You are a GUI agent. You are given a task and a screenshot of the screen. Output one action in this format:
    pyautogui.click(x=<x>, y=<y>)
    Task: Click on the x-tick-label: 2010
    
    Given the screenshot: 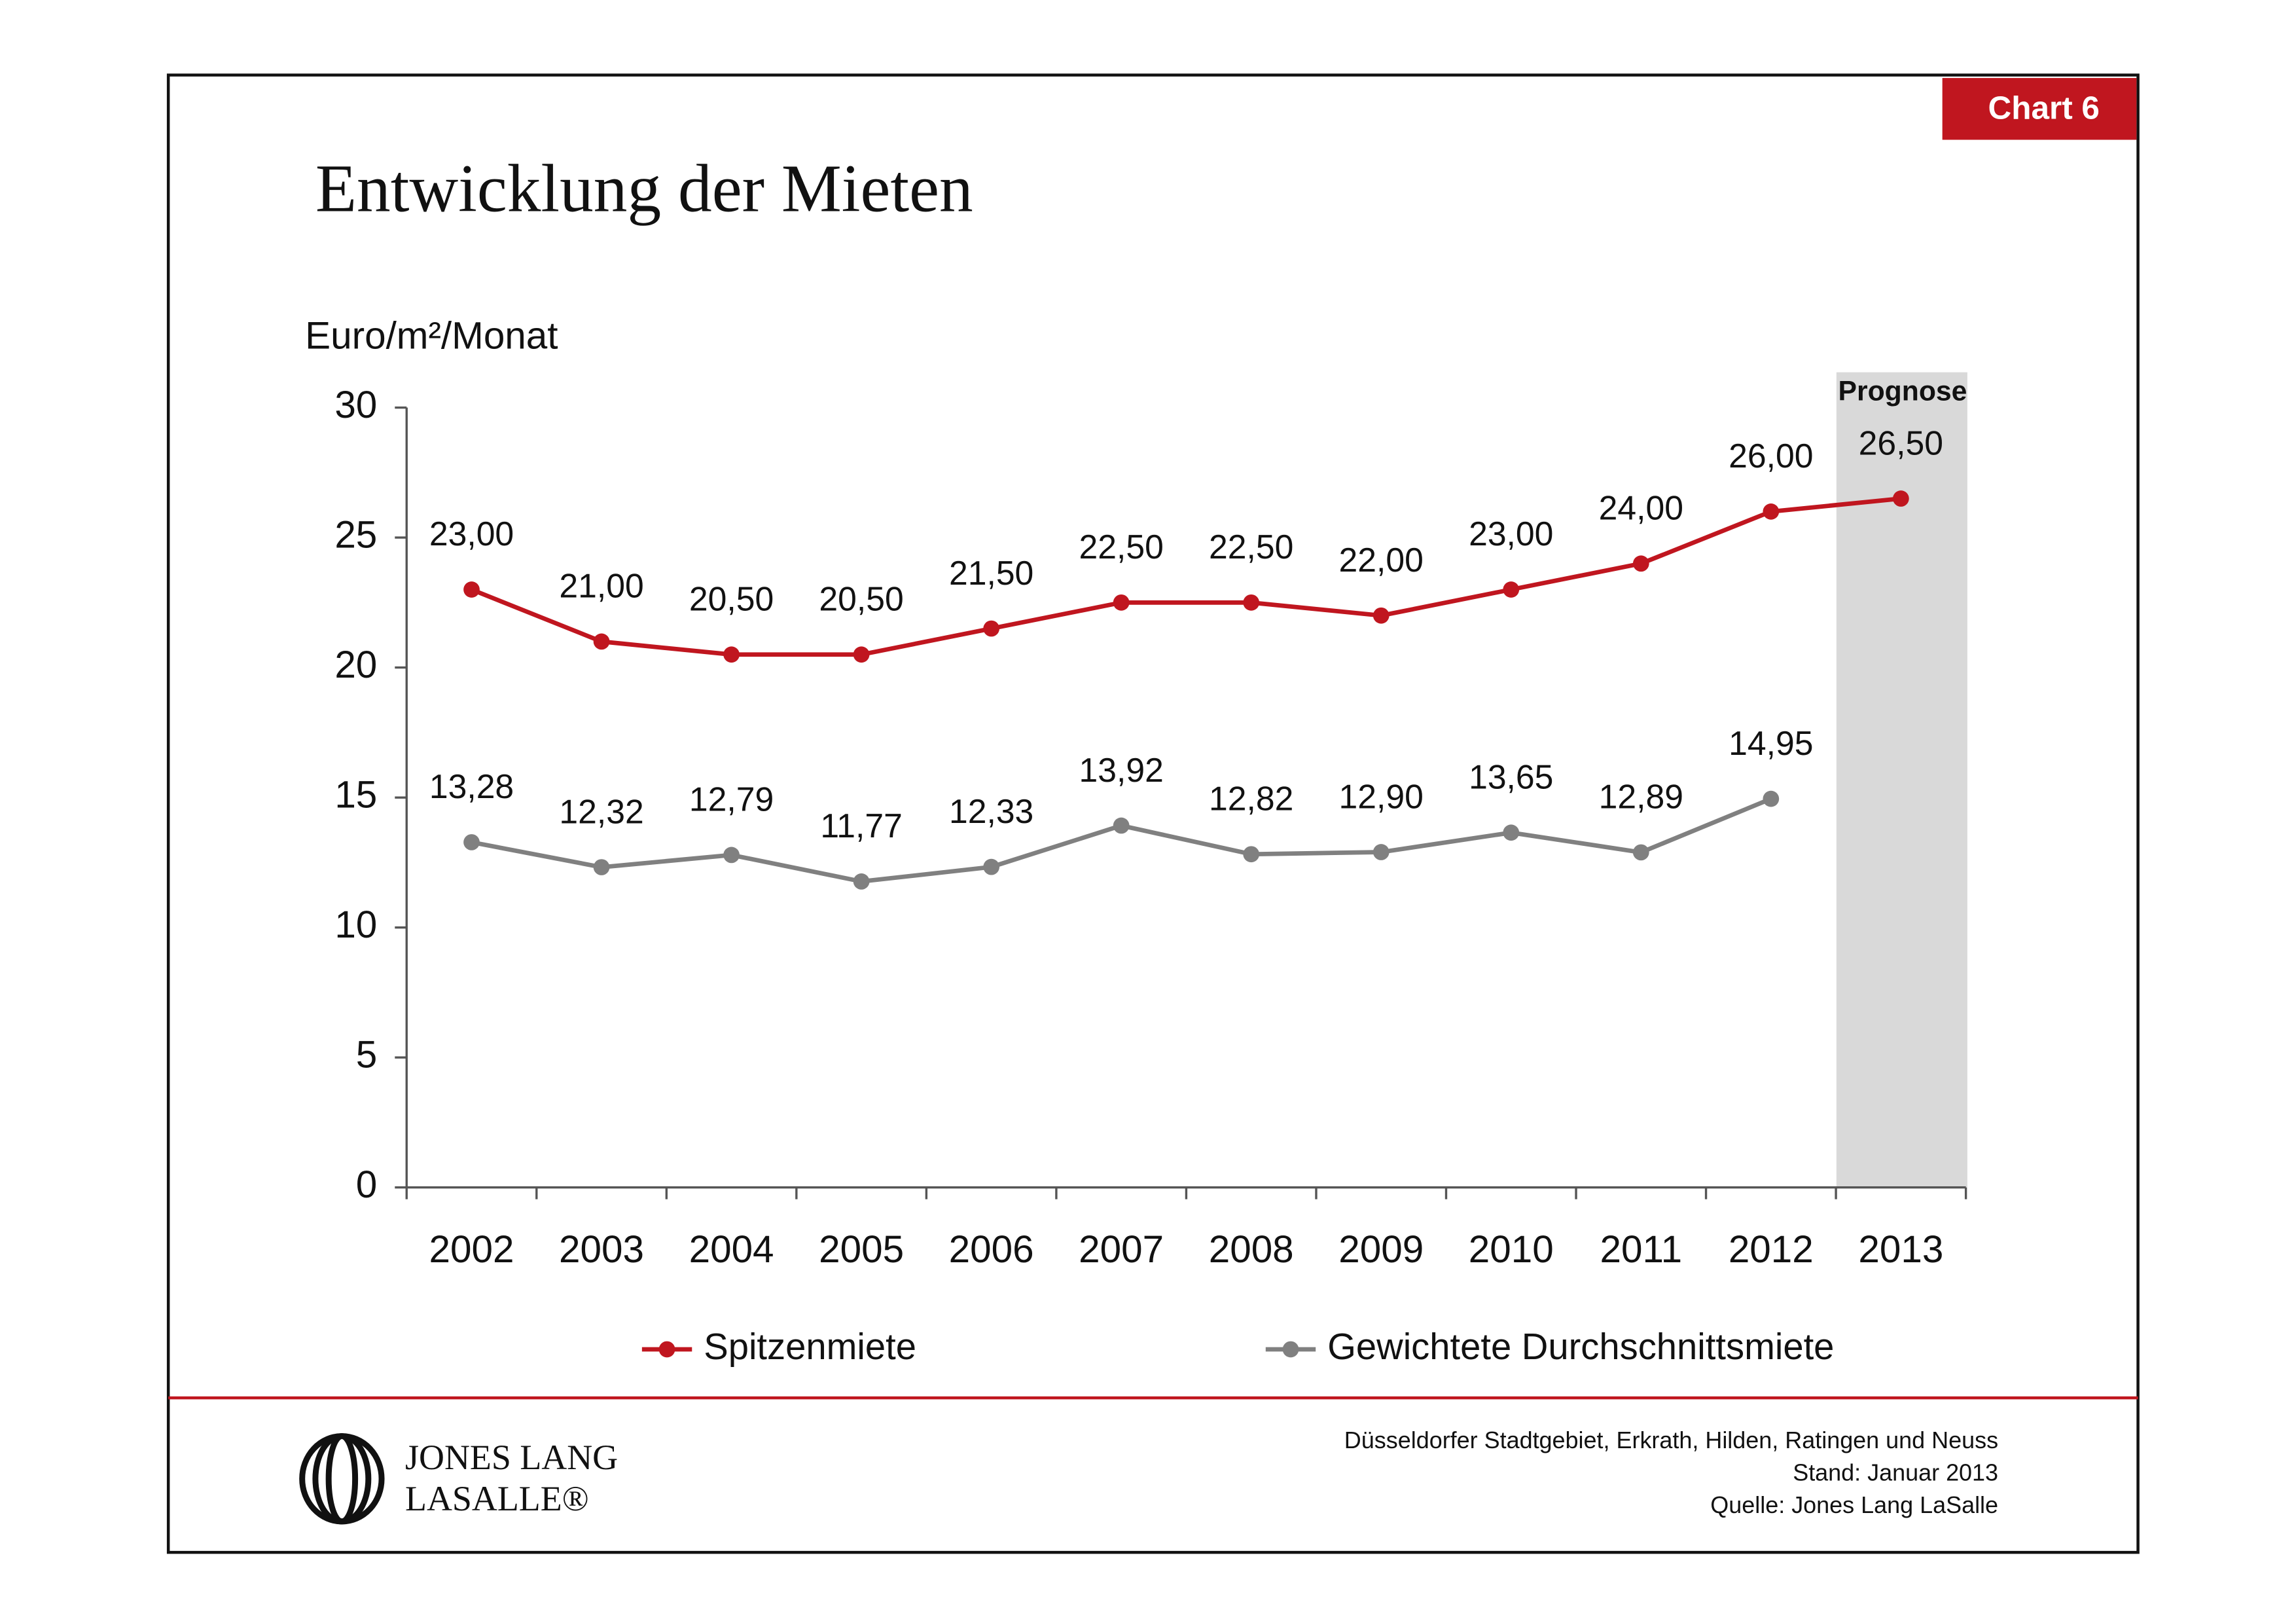 What is the action you would take?
    pyautogui.click(x=1511, y=1249)
    